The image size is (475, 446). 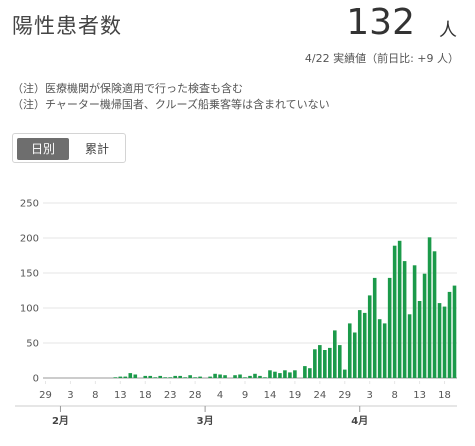 I want to click on total-unit: 人, so click(x=448, y=30).